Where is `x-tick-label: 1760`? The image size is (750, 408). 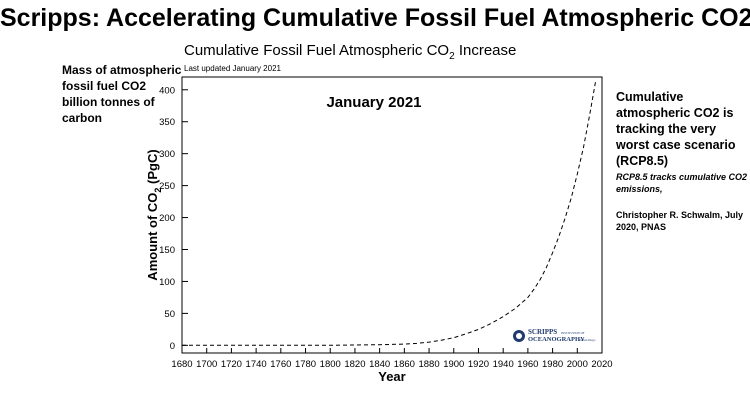 x-tick-label: 1760 is located at coordinates (280, 364).